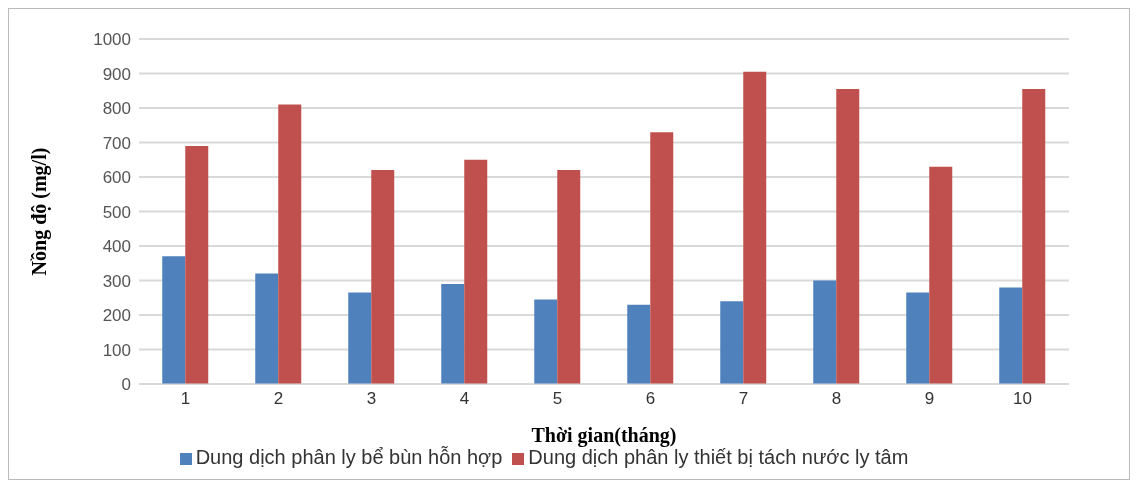  I want to click on x-tick-label: 9, so click(929, 399).